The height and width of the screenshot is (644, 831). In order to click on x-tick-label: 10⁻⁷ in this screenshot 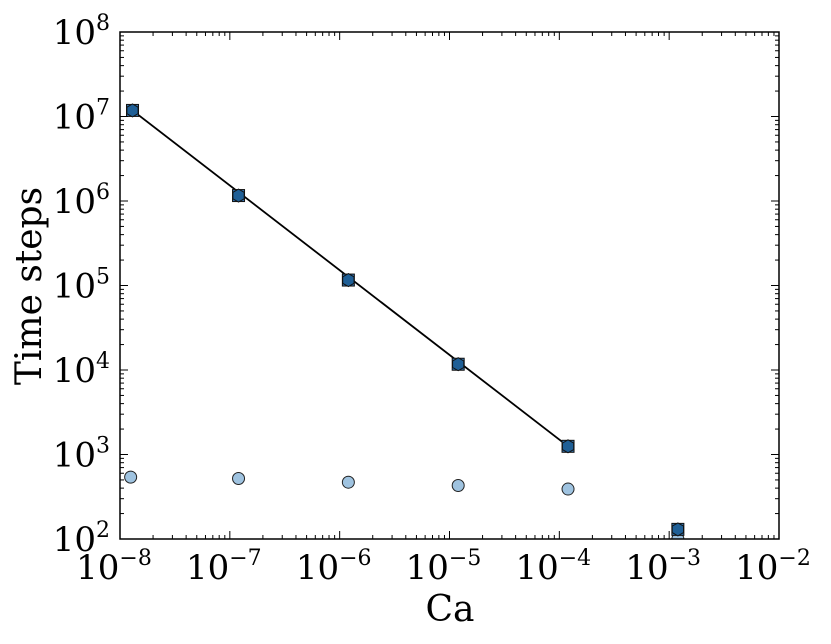, I will do `click(224, 567)`.